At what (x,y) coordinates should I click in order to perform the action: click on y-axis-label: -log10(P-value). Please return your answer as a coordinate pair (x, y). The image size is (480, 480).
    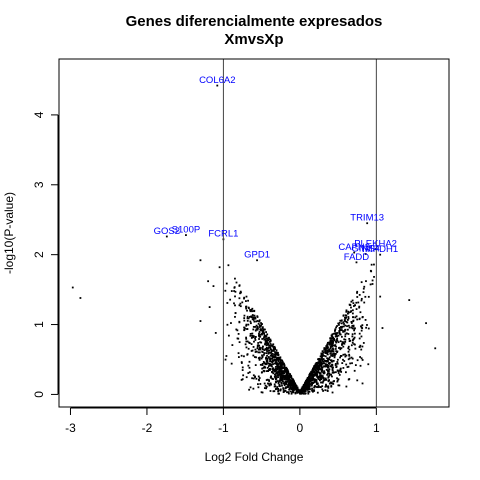
    Looking at the image, I should click on (9, 233).